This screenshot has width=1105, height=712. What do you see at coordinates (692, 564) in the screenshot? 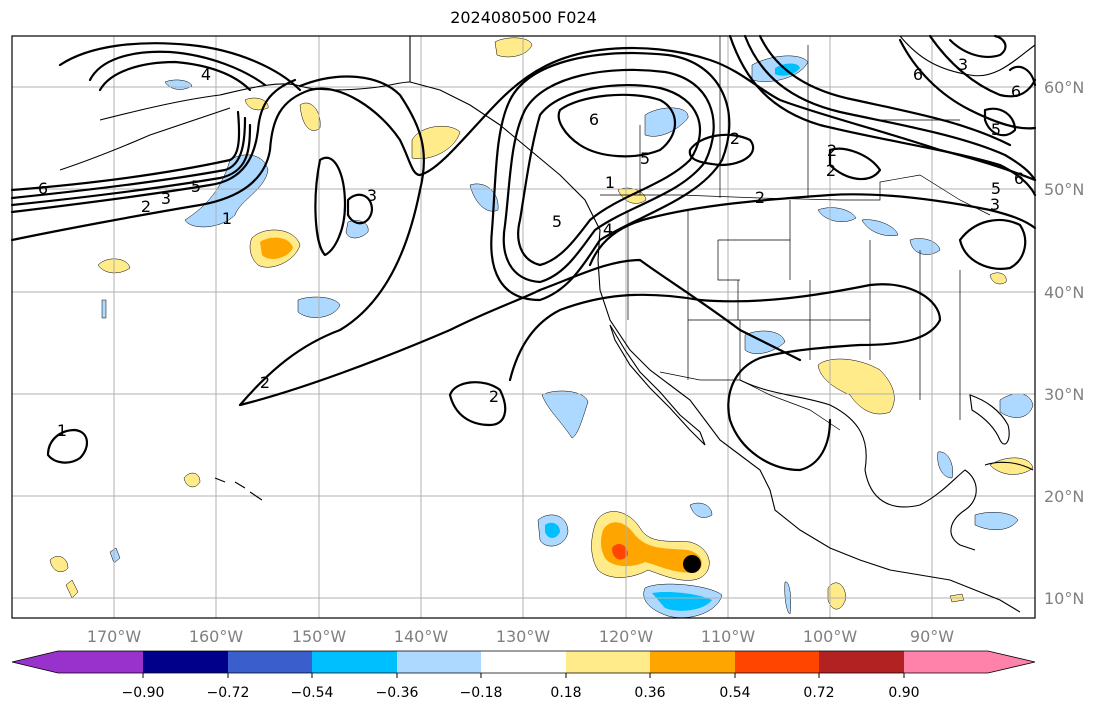
I see `storm-marker` at bounding box center [692, 564].